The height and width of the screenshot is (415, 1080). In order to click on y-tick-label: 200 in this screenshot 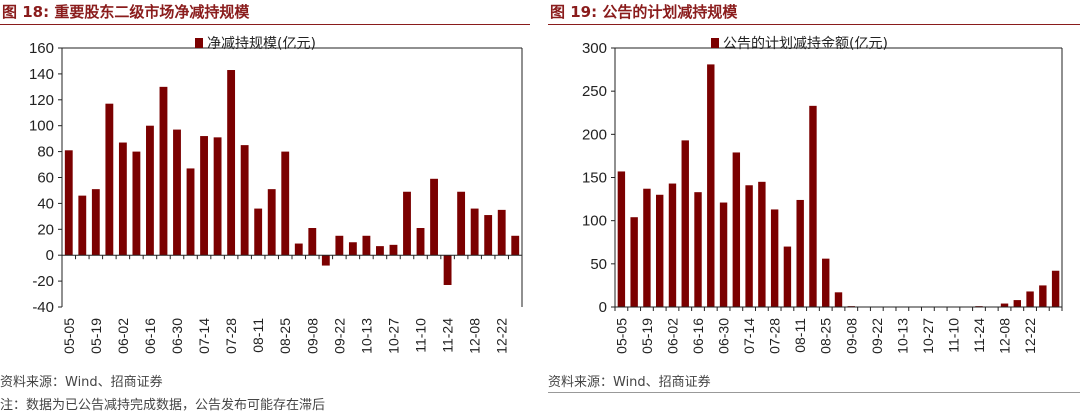, I will do `click(594, 134)`.